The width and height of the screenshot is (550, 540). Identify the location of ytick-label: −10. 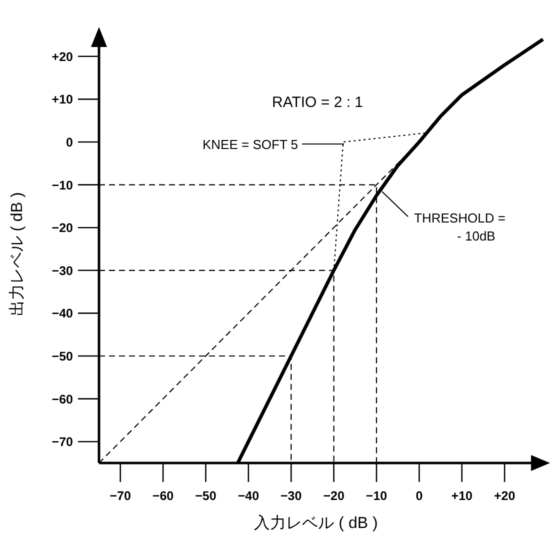
(62, 185).